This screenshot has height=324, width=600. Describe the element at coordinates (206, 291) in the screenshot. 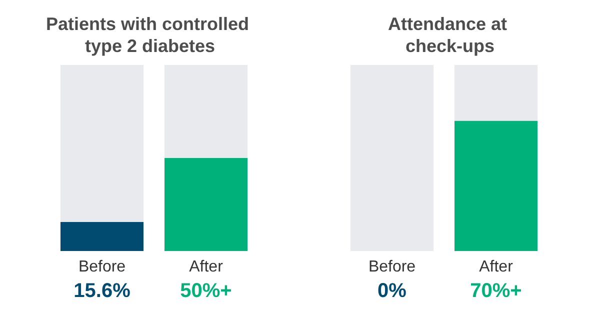

I see `data-label: 50%+` at that location.